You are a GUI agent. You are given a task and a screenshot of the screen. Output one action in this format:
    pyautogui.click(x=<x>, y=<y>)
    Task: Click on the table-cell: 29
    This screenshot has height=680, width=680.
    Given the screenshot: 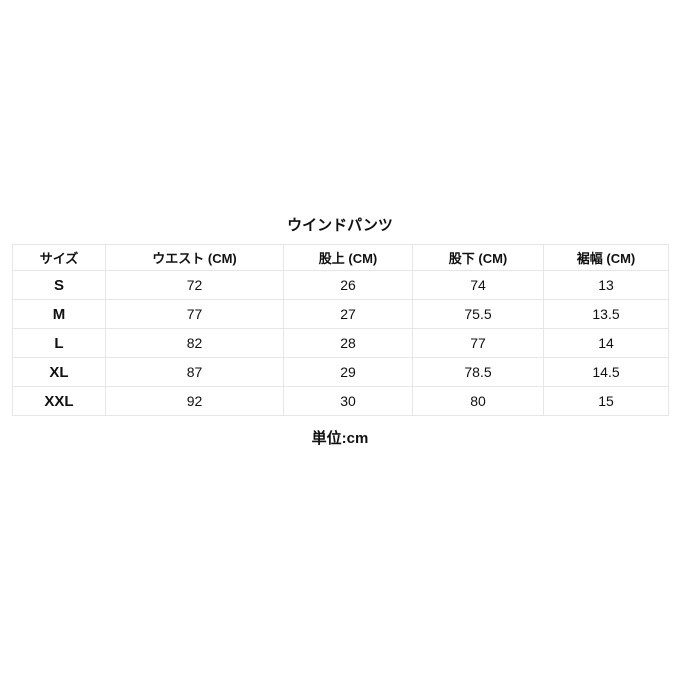 What is the action you would take?
    pyautogui.click(x=348, y=372)
    